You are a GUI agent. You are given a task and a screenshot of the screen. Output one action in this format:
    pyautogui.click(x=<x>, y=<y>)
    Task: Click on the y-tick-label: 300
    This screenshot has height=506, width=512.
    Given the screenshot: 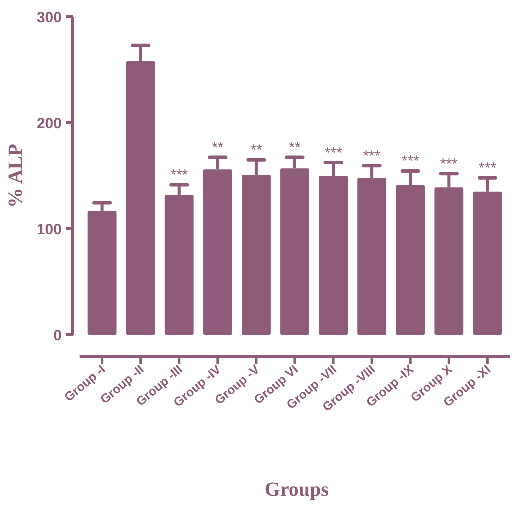 What is the action you would take?
    pyautogui.click(x=49, y=17)
    